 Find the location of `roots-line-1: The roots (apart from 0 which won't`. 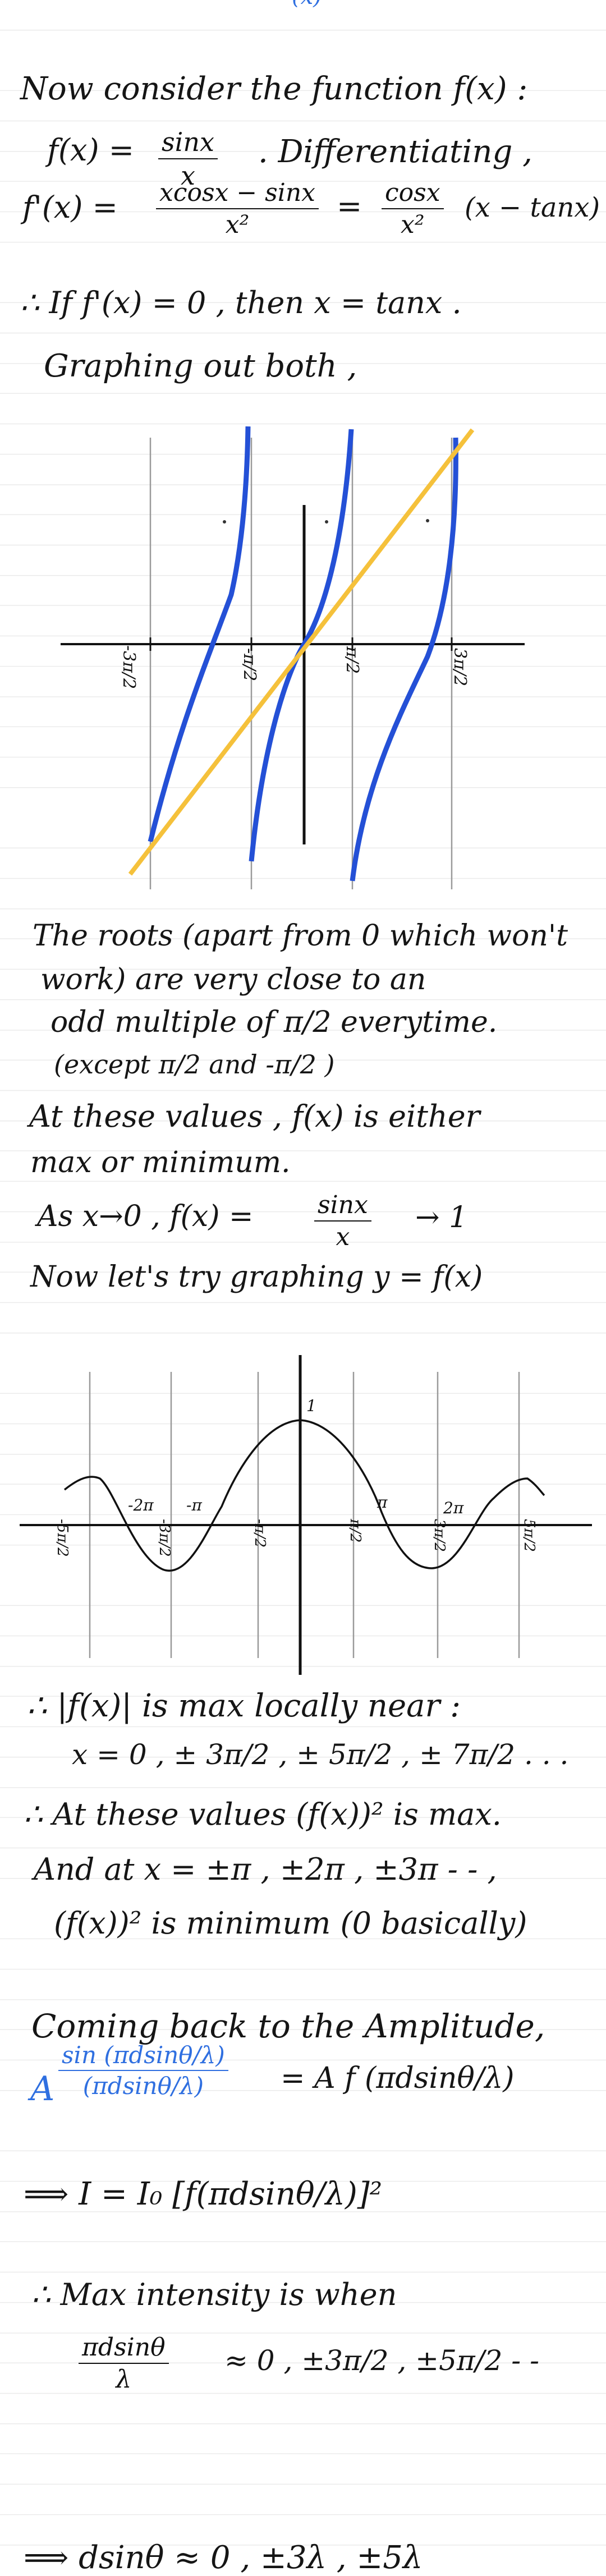

roots-line-1: The roots (apart from 0 which won't is located at coordinates (300, 936).